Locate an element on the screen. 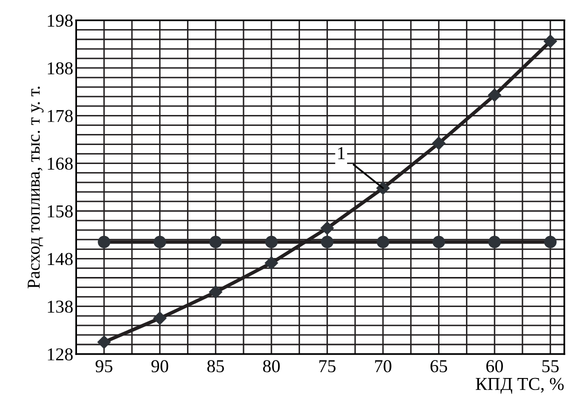 Image resolution: width=577 pixels, height=406 pixels. y-axis-title: Расход топлива, тыс. т у. т. is located at coordinates (36, 187).